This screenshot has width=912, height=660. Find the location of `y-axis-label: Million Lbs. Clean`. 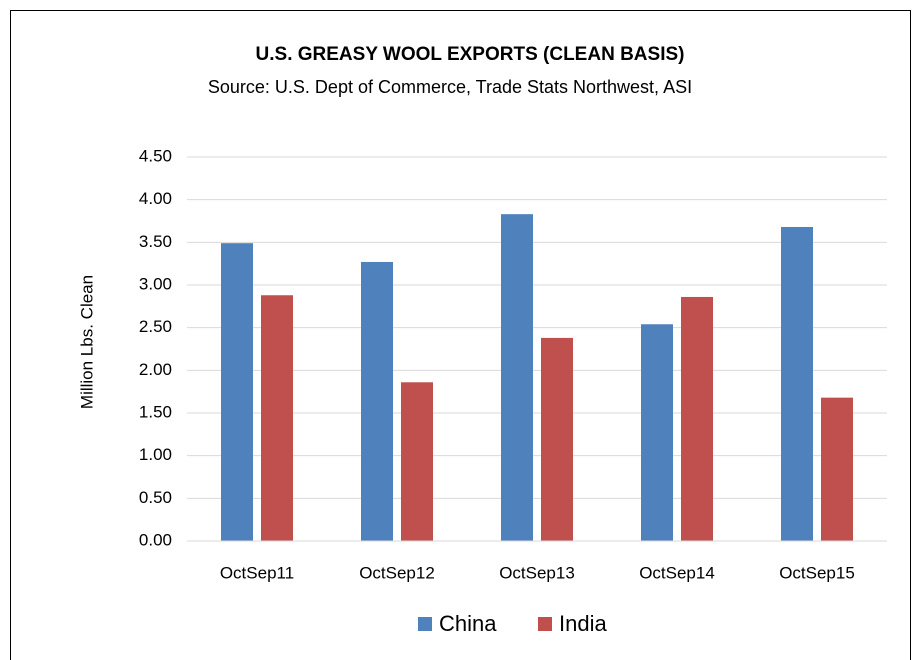

y-axis-label: Million Lbs. Clean is located at coordinates (86, 342).